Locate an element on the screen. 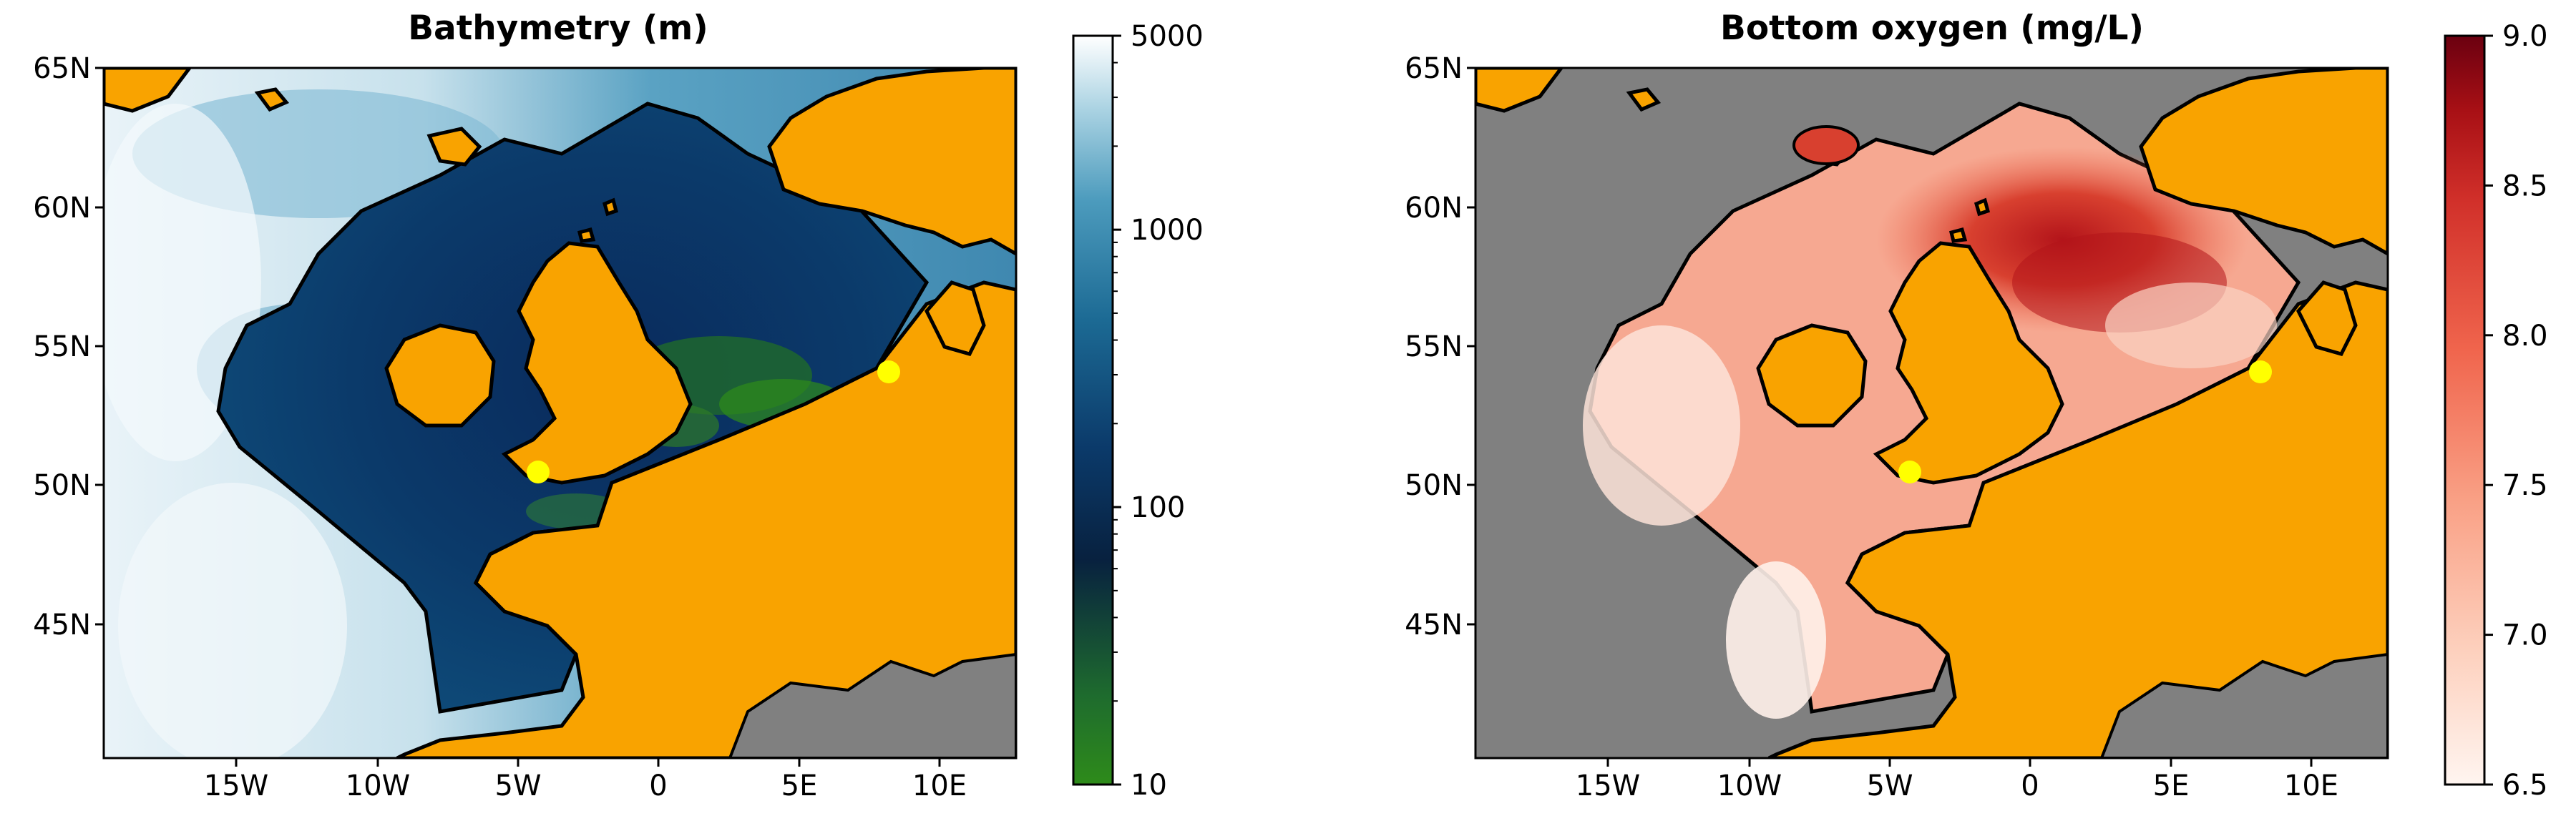 The height and width of the screenshot is (821, 2576). colorbar-tick-label: 7.5 is located at coordinates (2525, 485).